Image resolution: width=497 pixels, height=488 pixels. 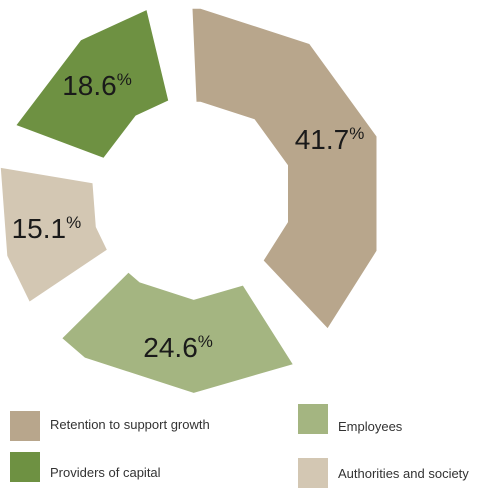 I want to click on legend-swatch-capital, so click(x=25, y=467).